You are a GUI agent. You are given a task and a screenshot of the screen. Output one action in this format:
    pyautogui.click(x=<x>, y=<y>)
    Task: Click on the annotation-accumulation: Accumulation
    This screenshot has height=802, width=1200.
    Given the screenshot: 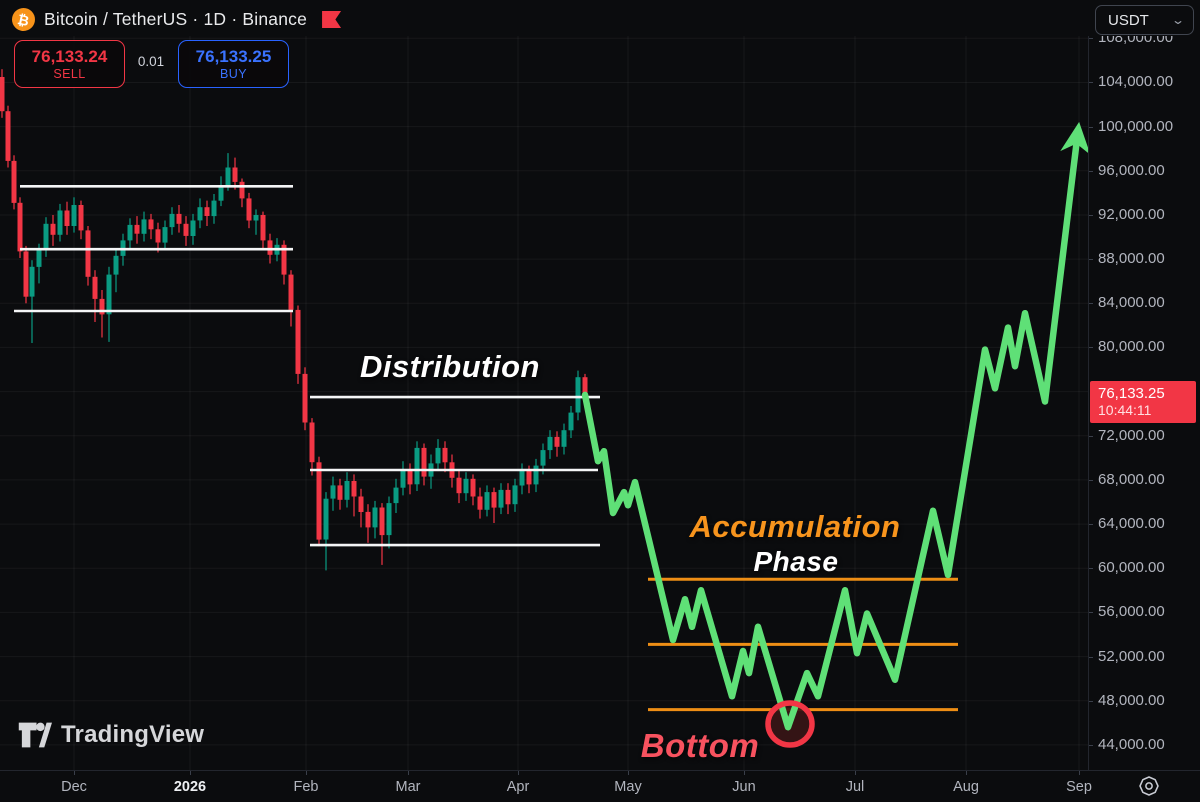 What is the action you would take?
    pyautogui.click(x=795, y=526)
    